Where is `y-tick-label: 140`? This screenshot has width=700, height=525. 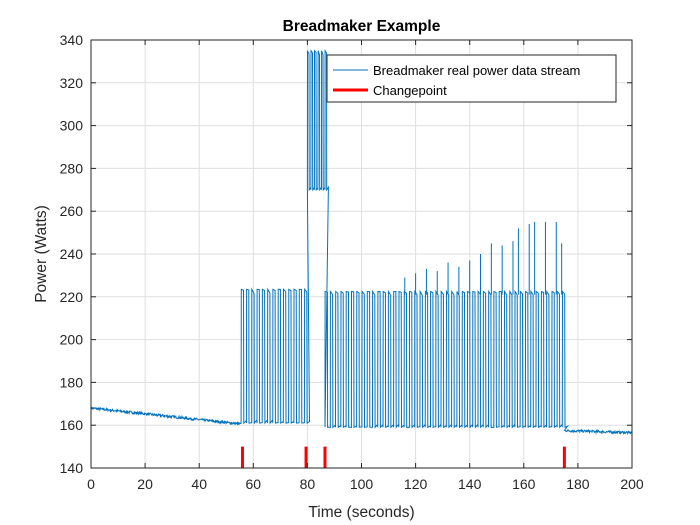
y-tick-label: 140 is located at coordinates (72, 468).